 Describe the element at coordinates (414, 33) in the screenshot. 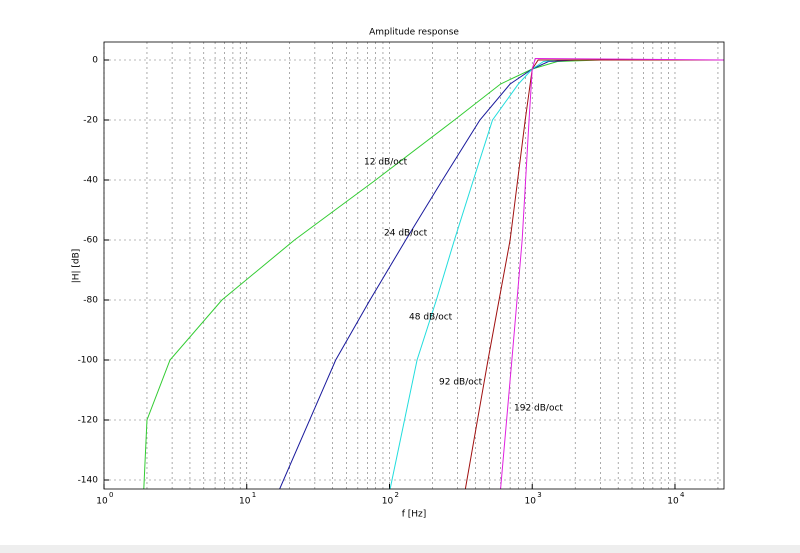

I see `chart-title: Amplitude response` at that location.